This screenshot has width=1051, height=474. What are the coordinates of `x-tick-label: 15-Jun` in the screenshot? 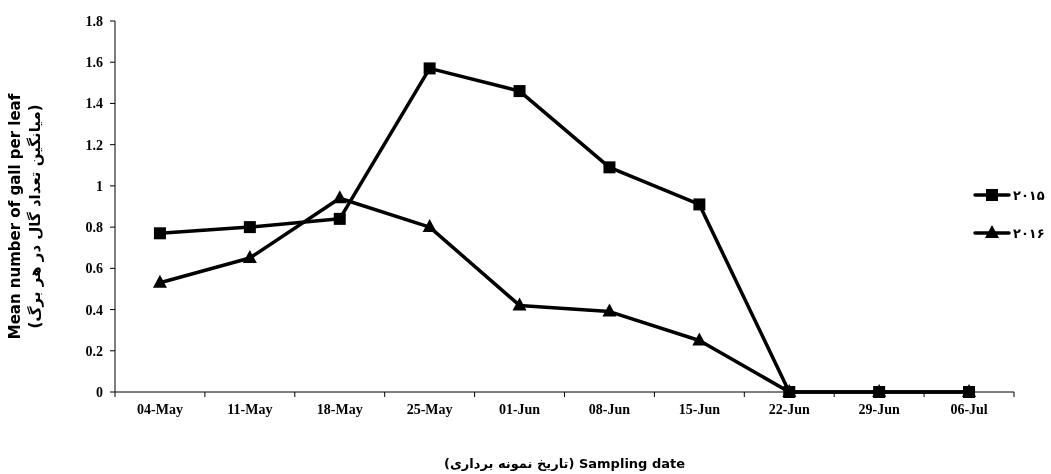 It's located at (699, 409).